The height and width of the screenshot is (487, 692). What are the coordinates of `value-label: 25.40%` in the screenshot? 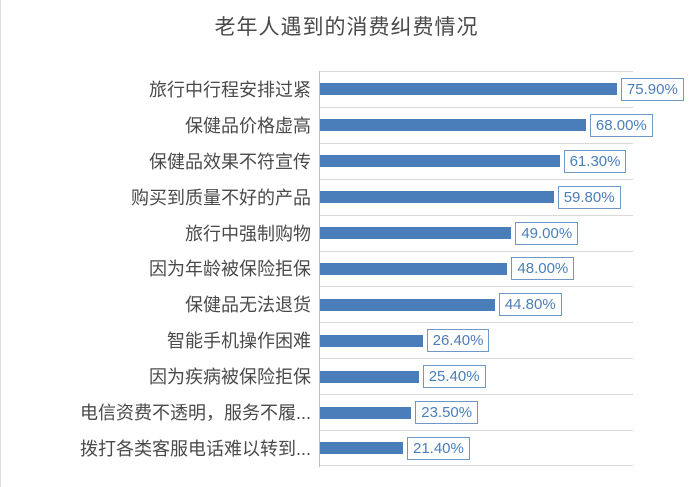 It's located at (454, 377).